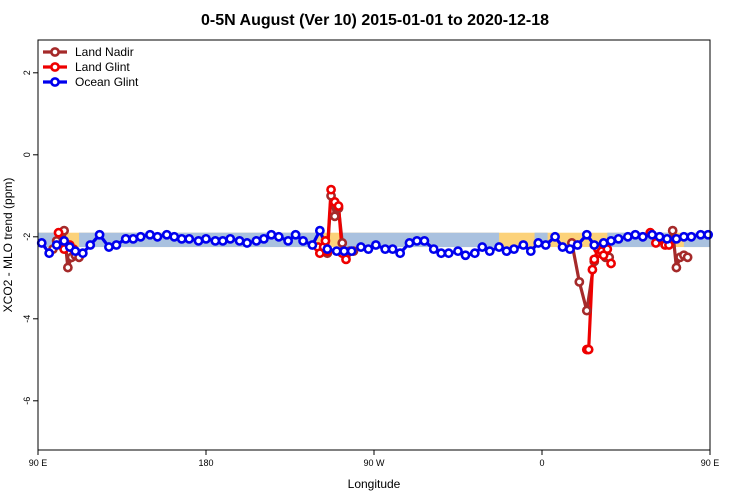 The height and width of the screenshot is (500, 750). I want to click on x-tick-label: 180, so click(205, 463).